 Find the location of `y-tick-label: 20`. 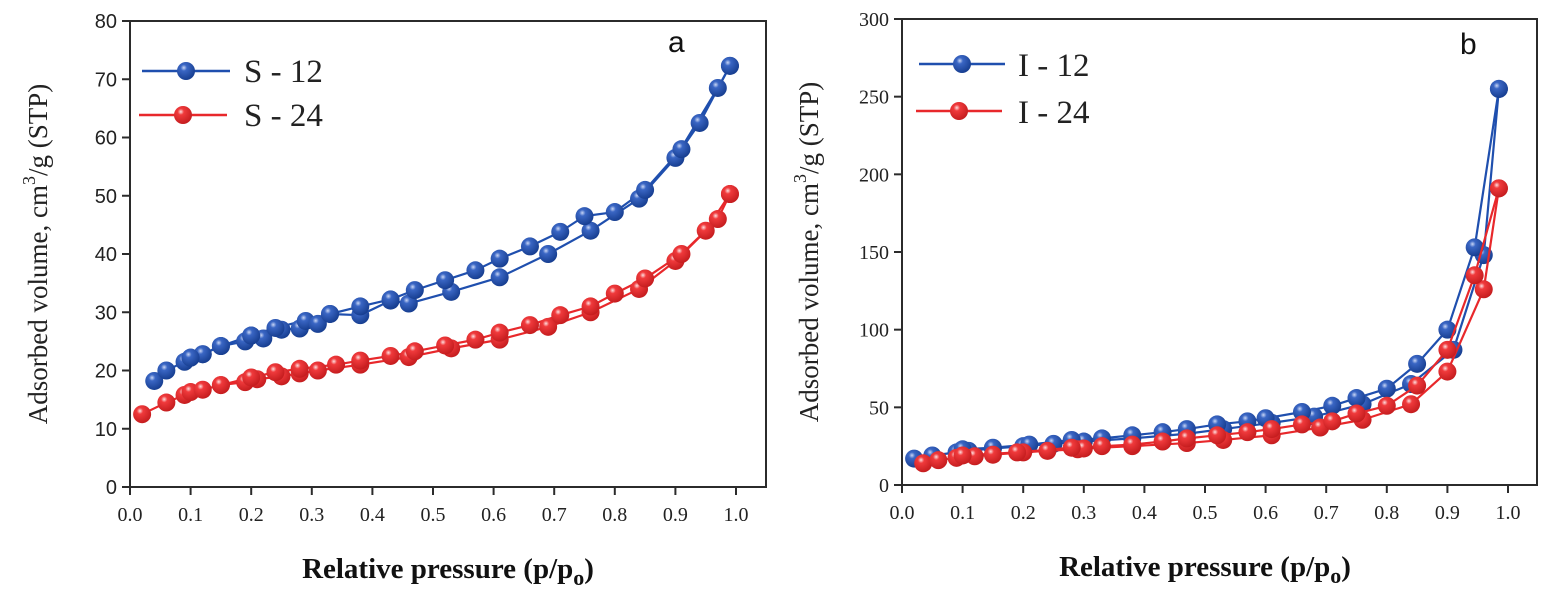

y-tick-label: 20 is located at coordinates (106, 372).